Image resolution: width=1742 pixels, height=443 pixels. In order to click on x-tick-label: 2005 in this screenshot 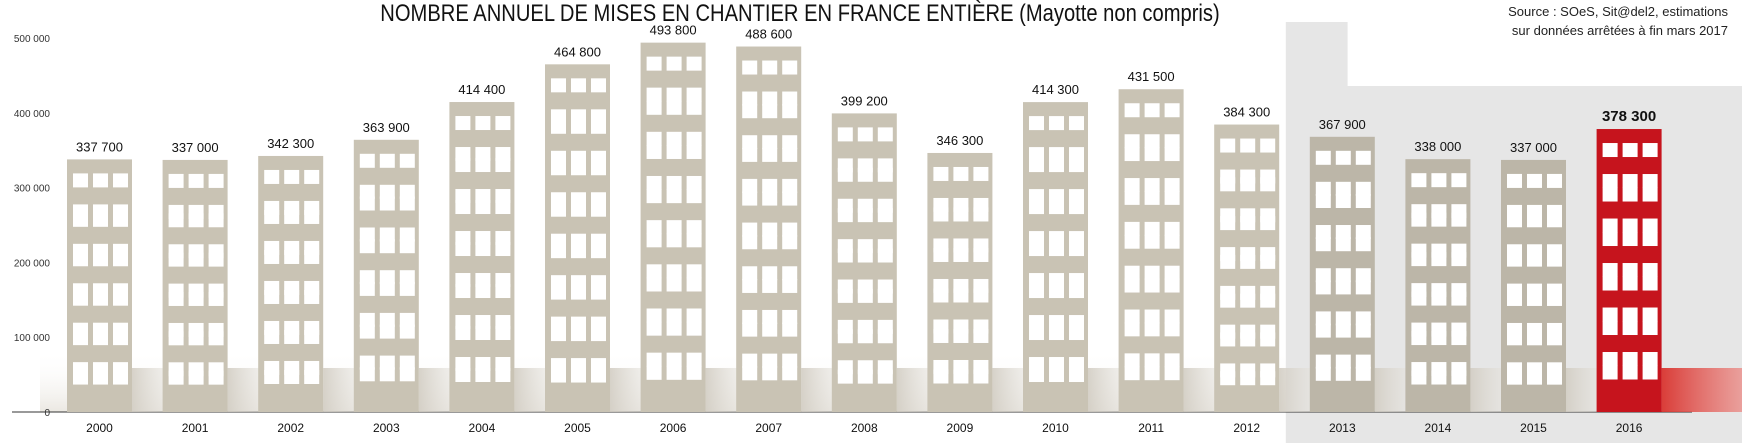, I will do `click(577, 428)`.